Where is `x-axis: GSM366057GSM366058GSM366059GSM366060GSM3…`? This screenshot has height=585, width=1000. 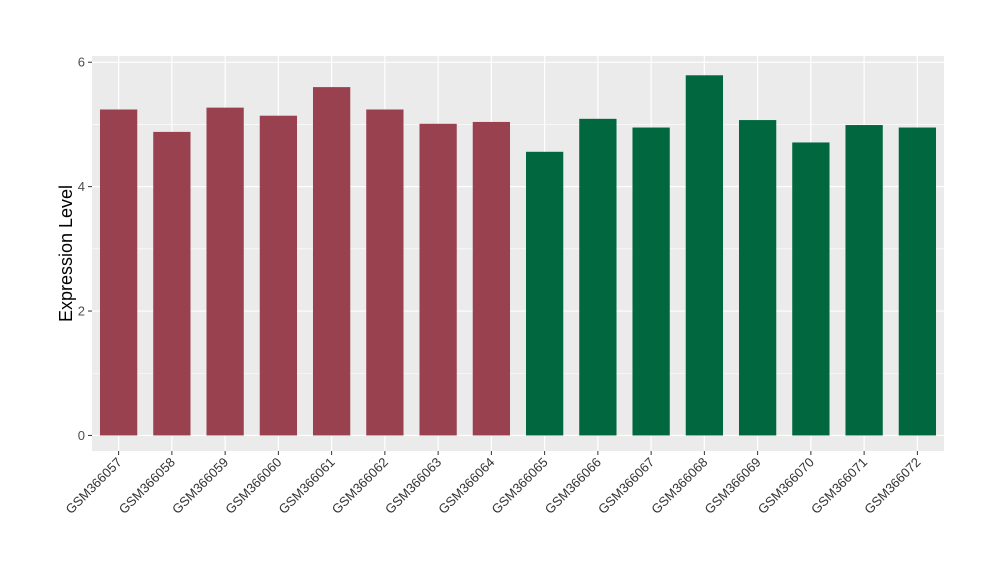 x-axis: GSM366057GSM366058GSM366059GSM366060GSM3… is located at coordinates (493, 484).